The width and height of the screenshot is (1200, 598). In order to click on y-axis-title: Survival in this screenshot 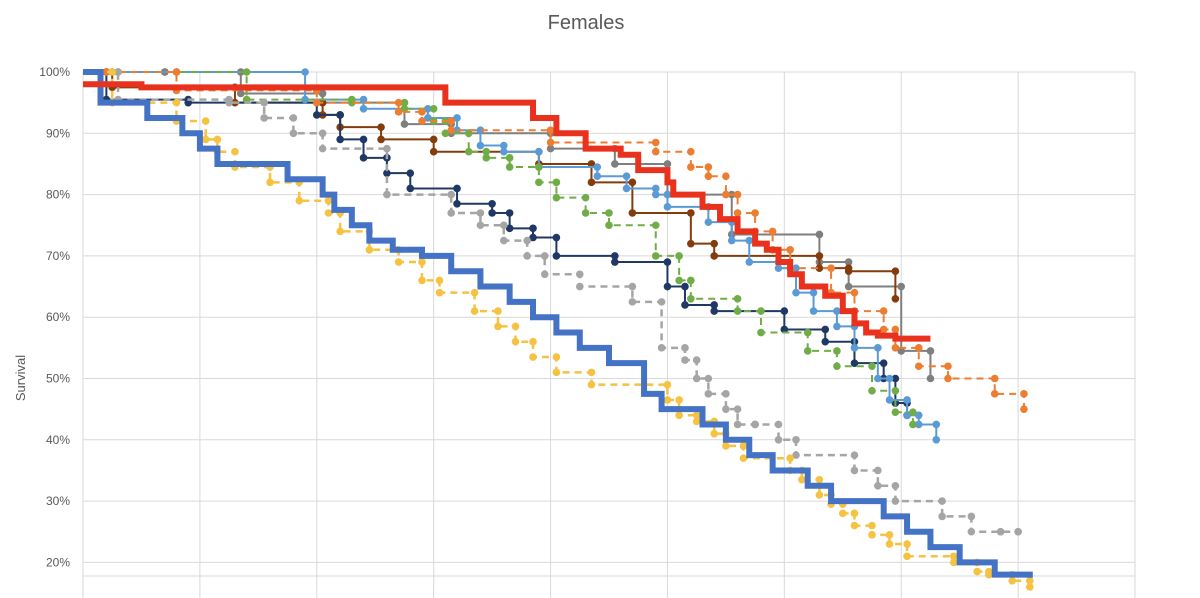, I will do `click(20, 378)`.